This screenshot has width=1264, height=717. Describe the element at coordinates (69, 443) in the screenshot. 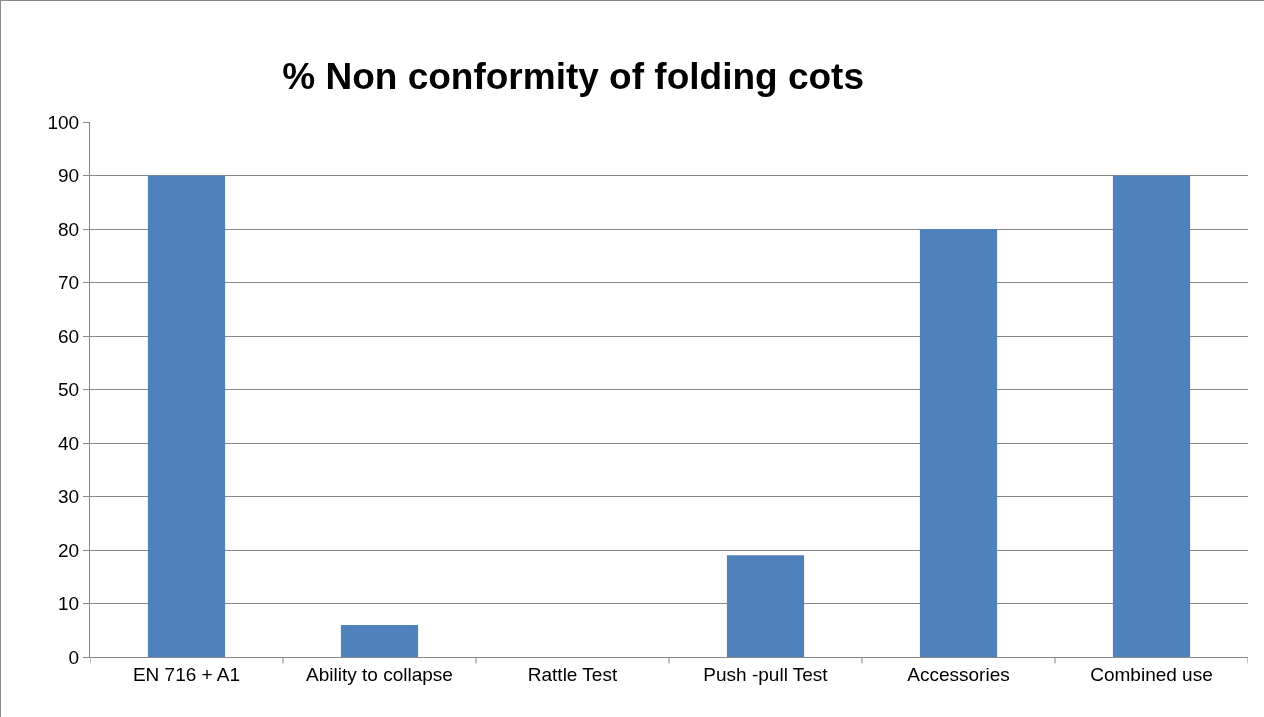

I see `y-tick-label: 40` at that location.